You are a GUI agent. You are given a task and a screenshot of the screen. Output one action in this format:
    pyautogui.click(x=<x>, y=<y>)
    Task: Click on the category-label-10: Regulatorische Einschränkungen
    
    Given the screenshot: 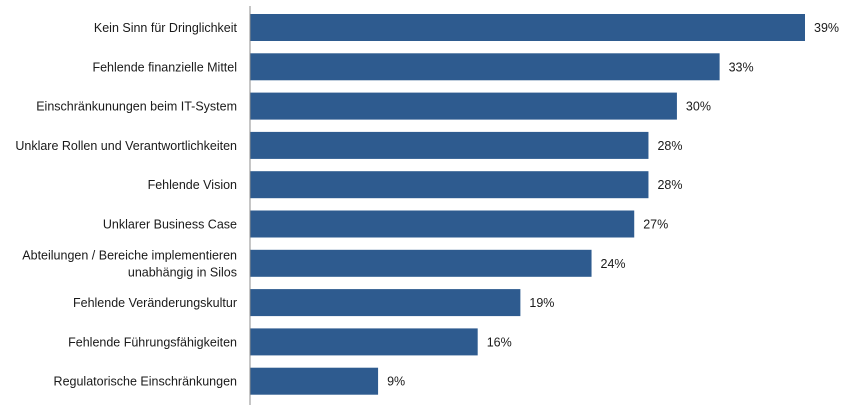 What is the action you would take?
    pyautogui.click(x=145, y=382)
    